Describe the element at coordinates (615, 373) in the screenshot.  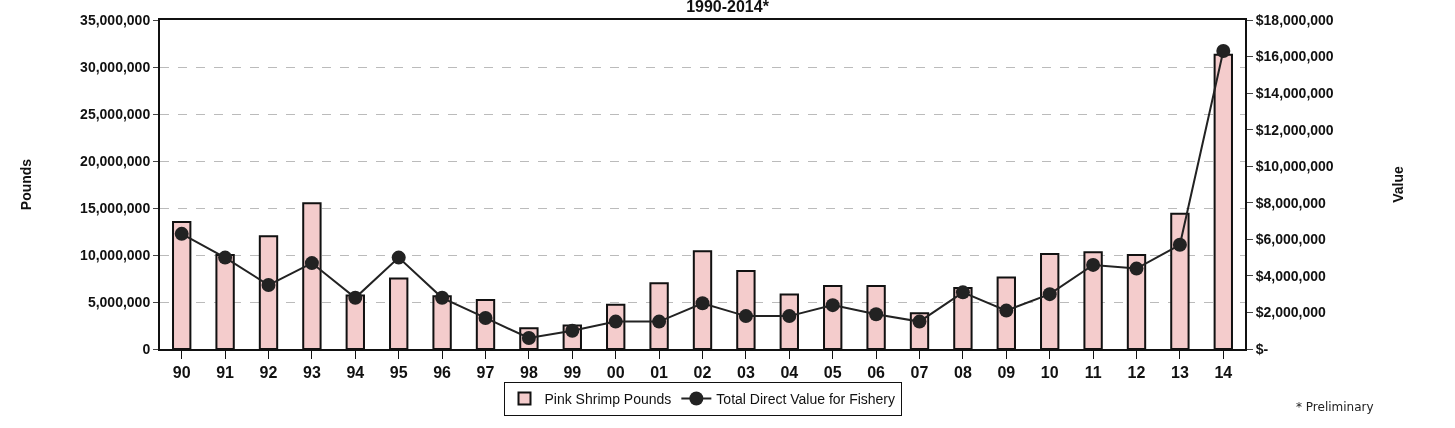
I see `x-tick-label: 00` at that location.